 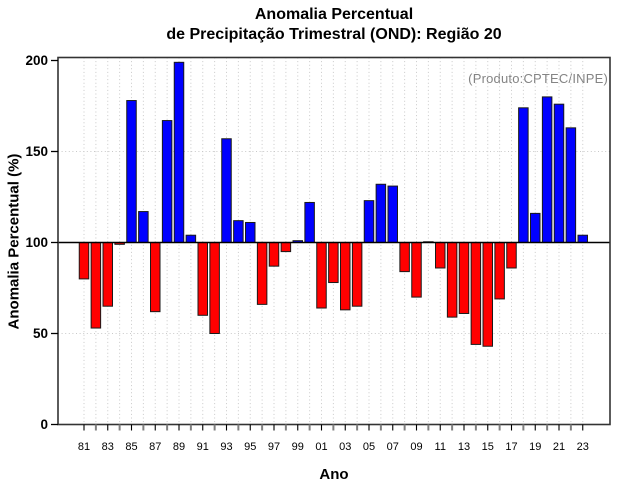 What do you see at coordinates (464, 447) in the screenshot?
I see `x-tick-label: 13` at bounding box center [464, 447].